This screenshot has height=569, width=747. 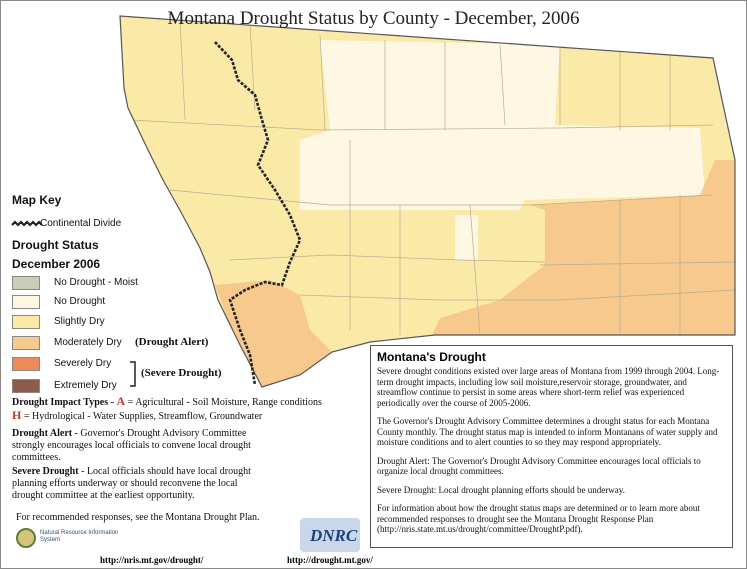 I want to click on legend-label: No Drought - Moist, so click(x=96, y=282).